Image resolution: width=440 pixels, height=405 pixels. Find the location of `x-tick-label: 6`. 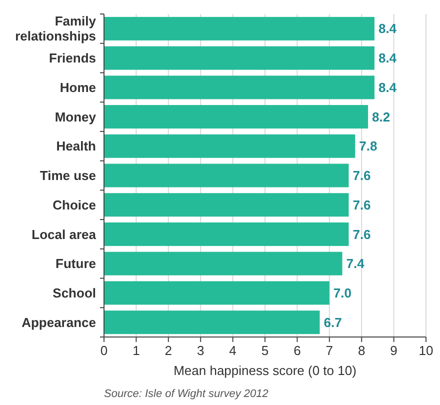

x-tick-label: 6 is located at coordinates (297, 350).